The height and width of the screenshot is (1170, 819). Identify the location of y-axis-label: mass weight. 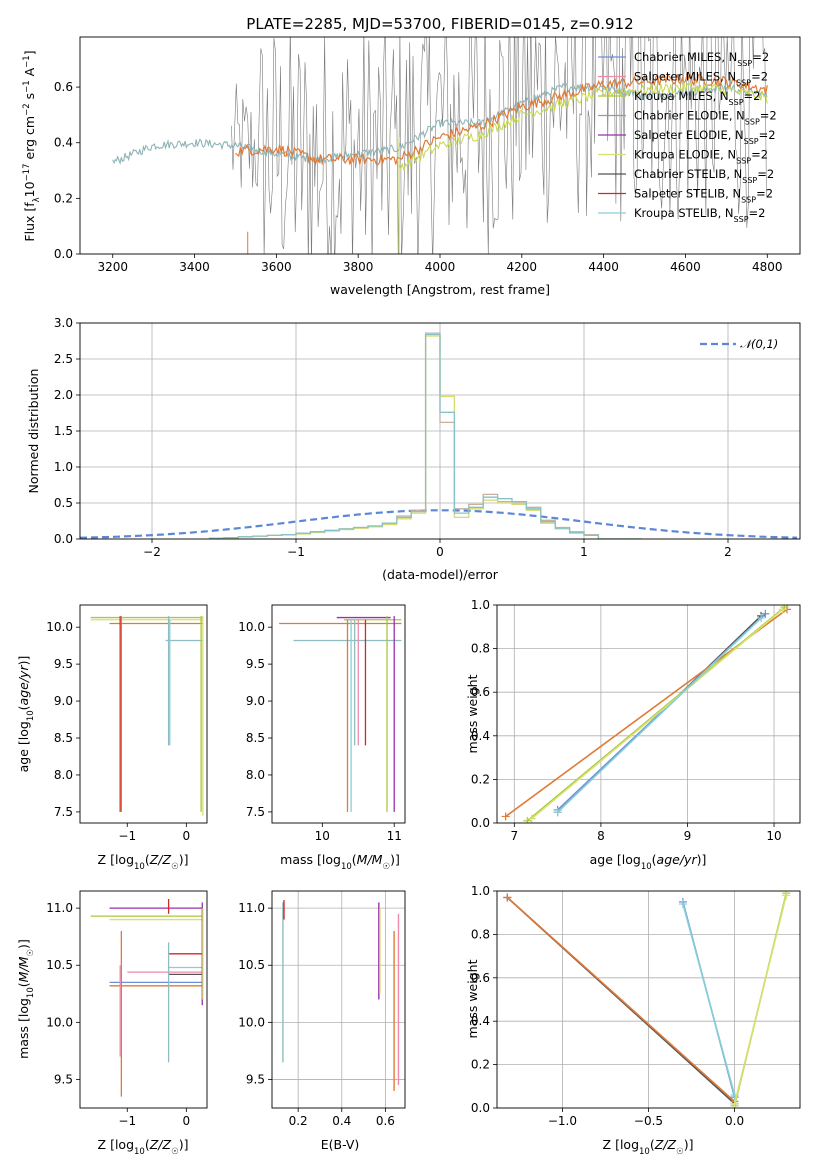
(472, 713).